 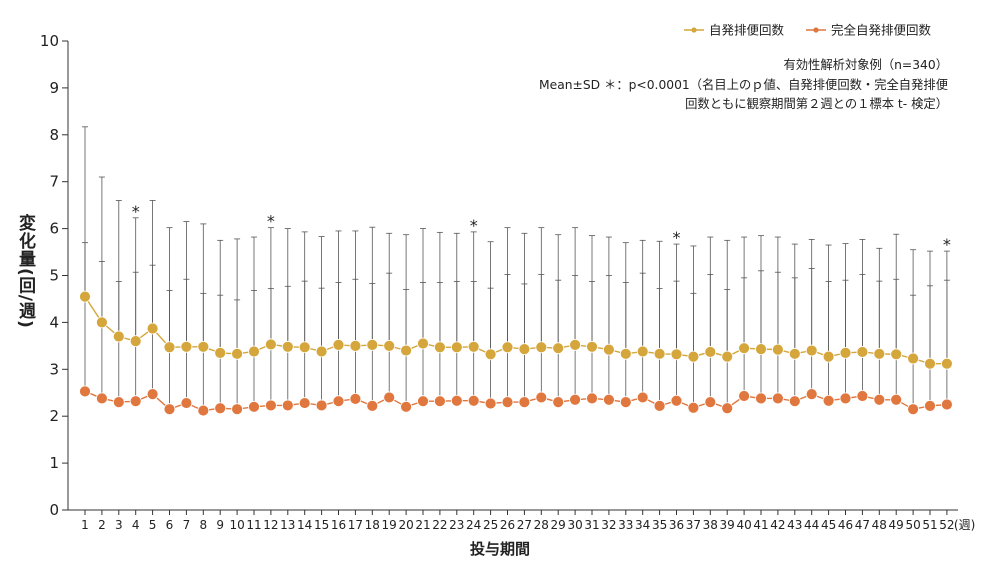 What do you see at coordinates (136, 525) in the screenshot?
I see `x-tick-label: 4` at bounding box center [136, 525].